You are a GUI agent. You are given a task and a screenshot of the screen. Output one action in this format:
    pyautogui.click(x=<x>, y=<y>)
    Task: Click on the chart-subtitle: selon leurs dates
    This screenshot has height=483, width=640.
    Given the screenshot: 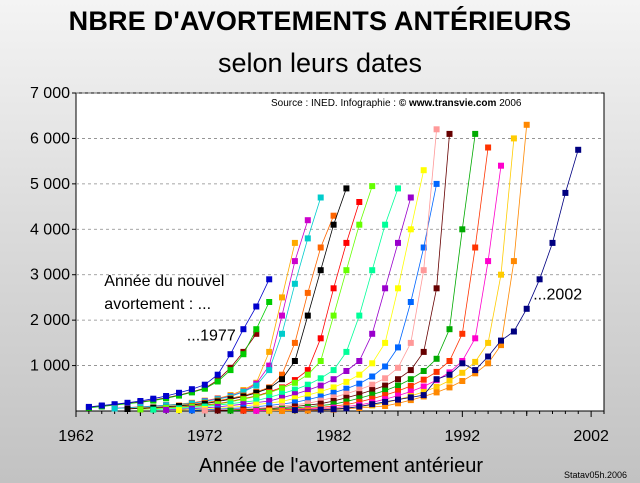 What is the action you would take?
    pyautogui.click(x=320, y=63)
    